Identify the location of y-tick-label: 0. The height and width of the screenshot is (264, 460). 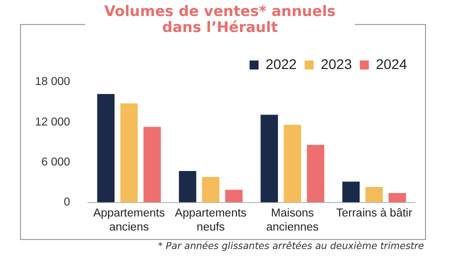
(67, 202).